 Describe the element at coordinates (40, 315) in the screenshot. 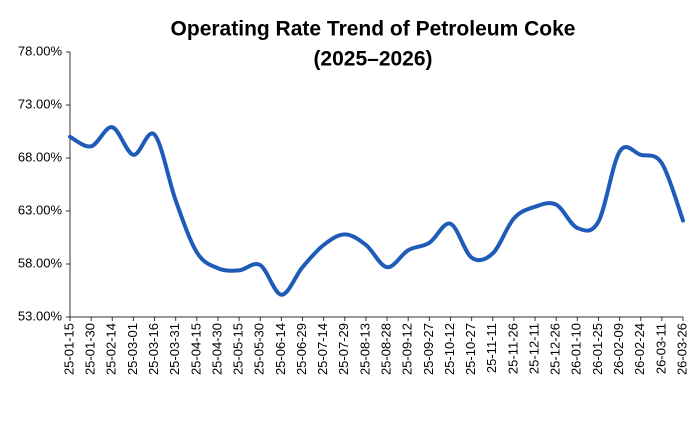

I see `y-tick-label: 53.00%` at that location.